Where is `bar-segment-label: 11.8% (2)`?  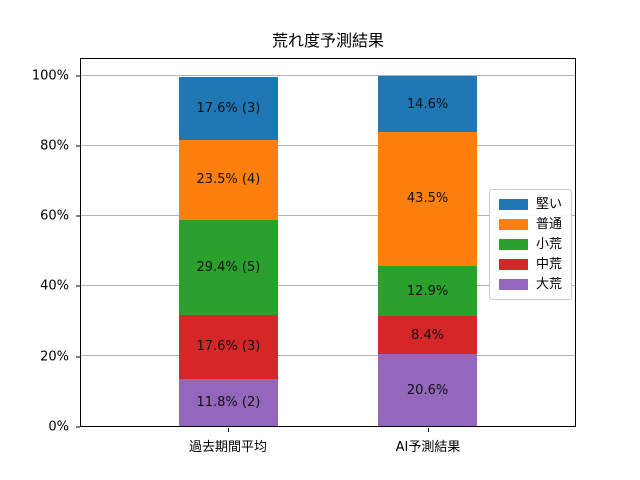 bar-segment-label: 11.8% (2) is located at coordinates (228, 402).